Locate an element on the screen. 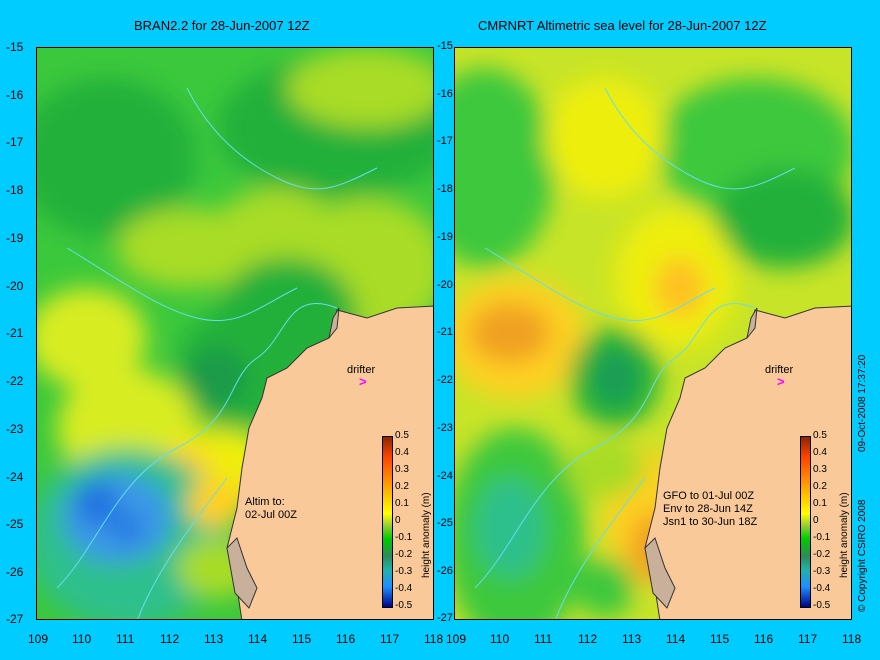  left-colorbar is located at coordinates (387, 522).